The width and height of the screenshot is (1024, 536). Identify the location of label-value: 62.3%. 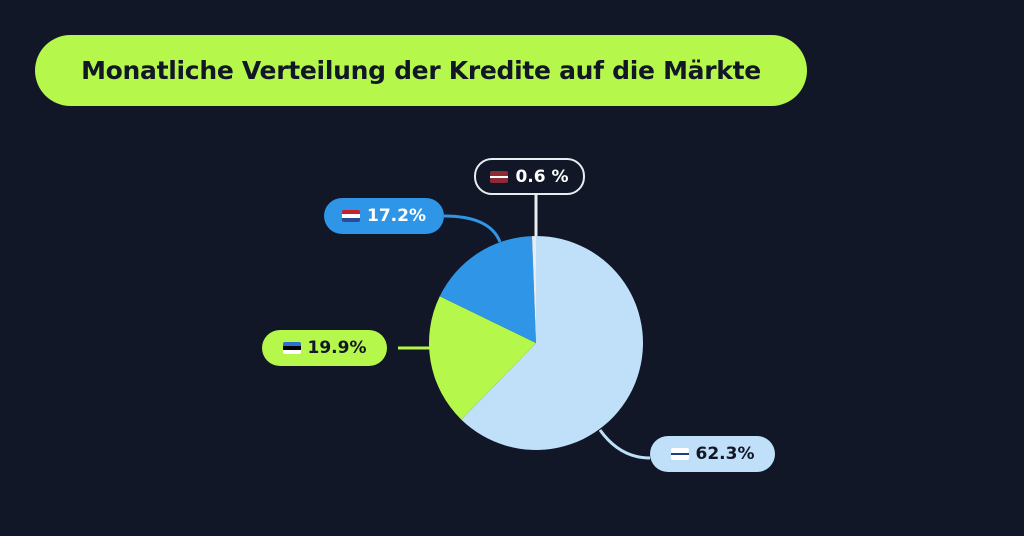
(725, 454).